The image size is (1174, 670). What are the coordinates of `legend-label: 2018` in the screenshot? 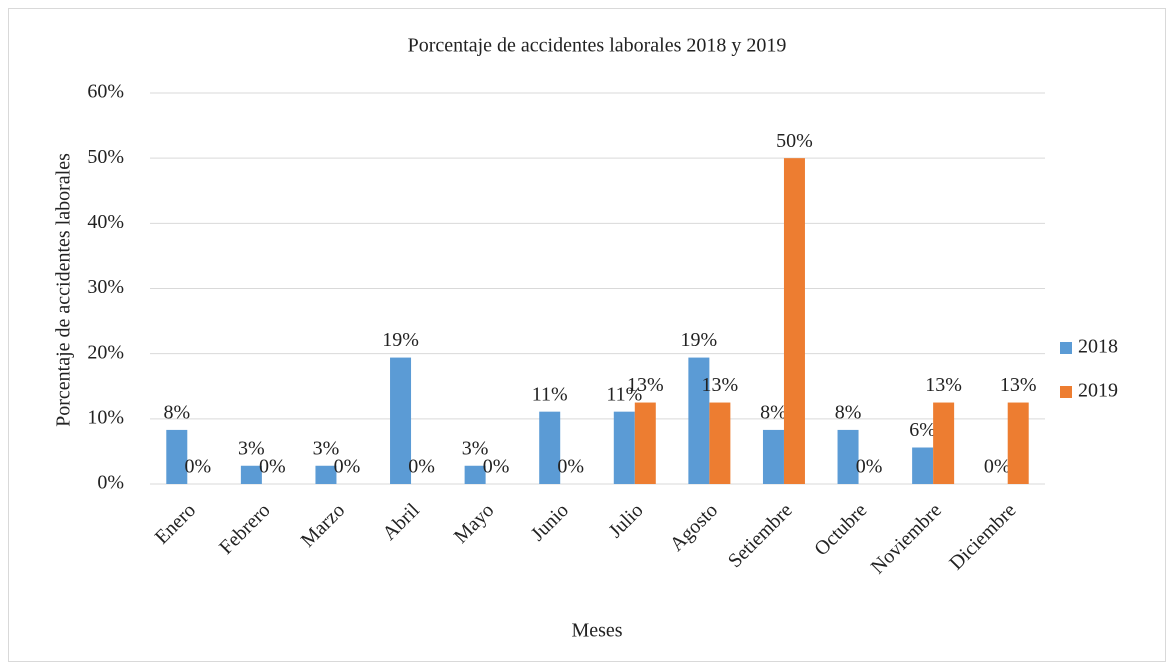 It's located at (1098, 347).